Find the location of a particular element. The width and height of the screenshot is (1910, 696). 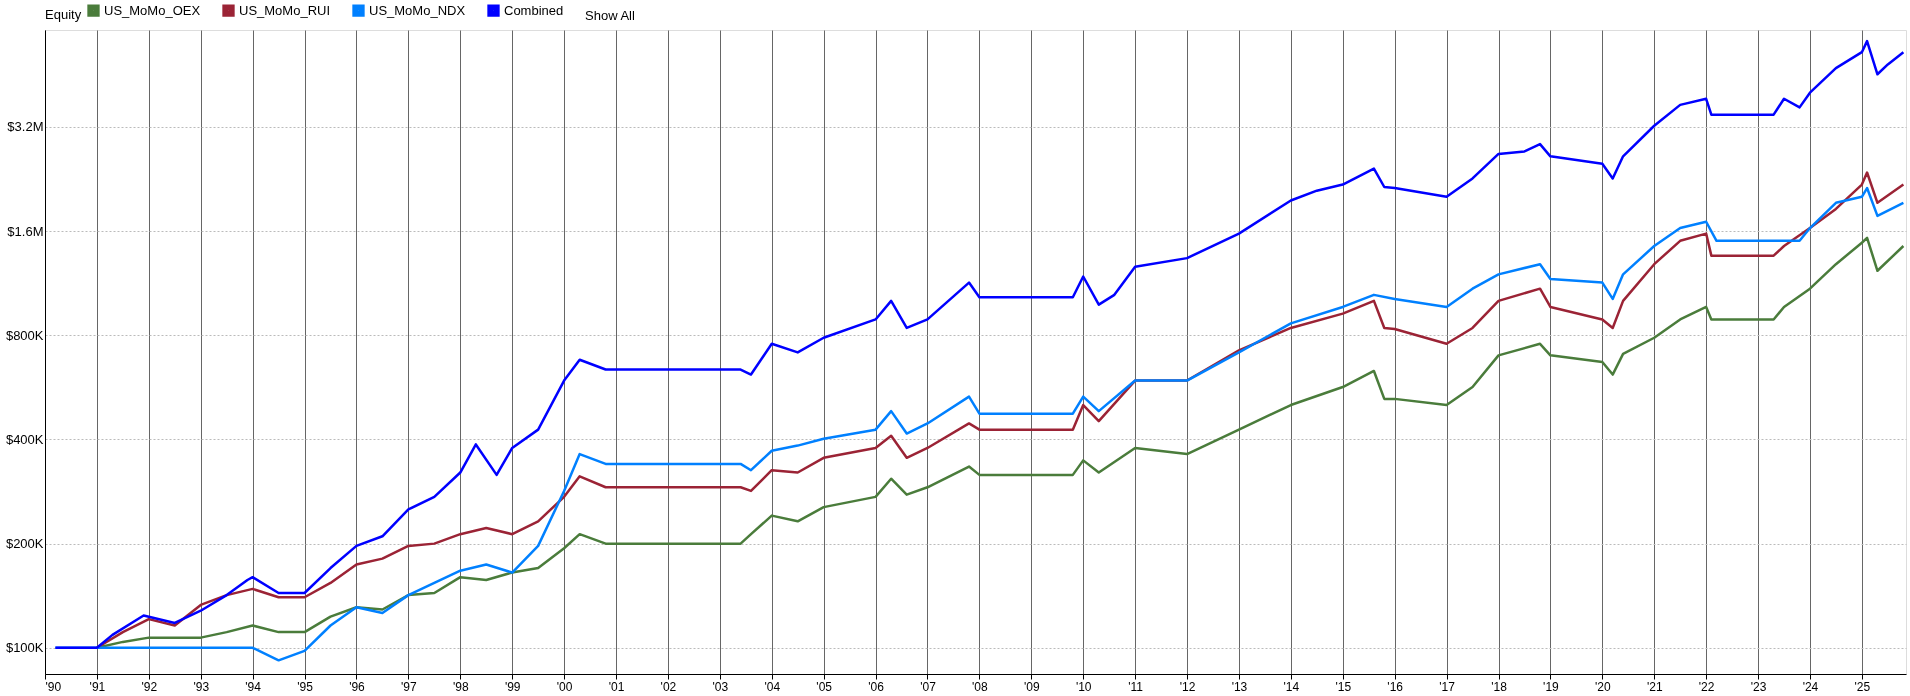

legend-label: Combined is located at coordinates (534, 10).